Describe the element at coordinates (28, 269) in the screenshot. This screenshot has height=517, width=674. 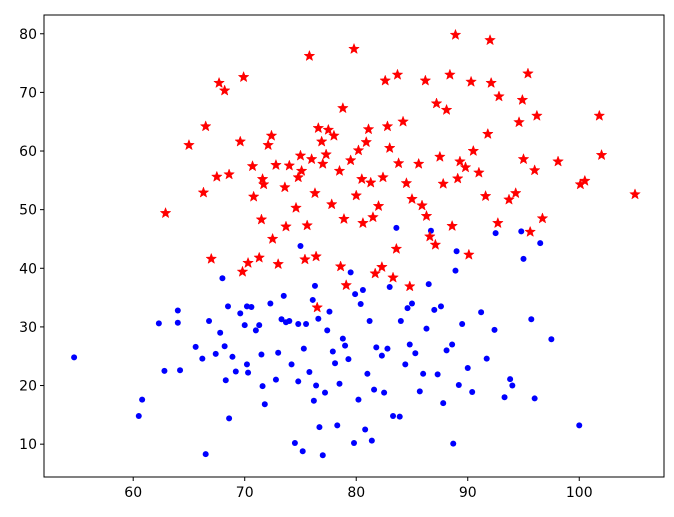
I see `y-tick-label: 40` at that location.